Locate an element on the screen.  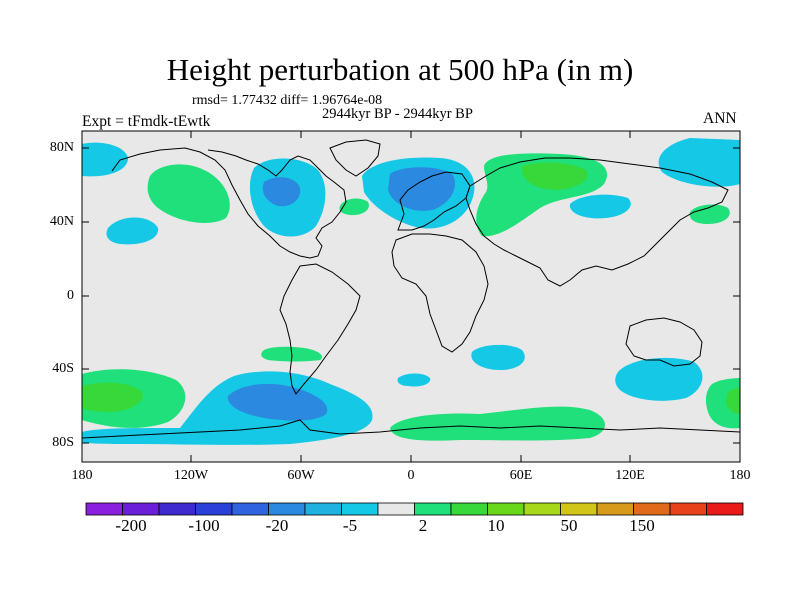
y-tick-label: 80S is located at coordinates (63, 442).